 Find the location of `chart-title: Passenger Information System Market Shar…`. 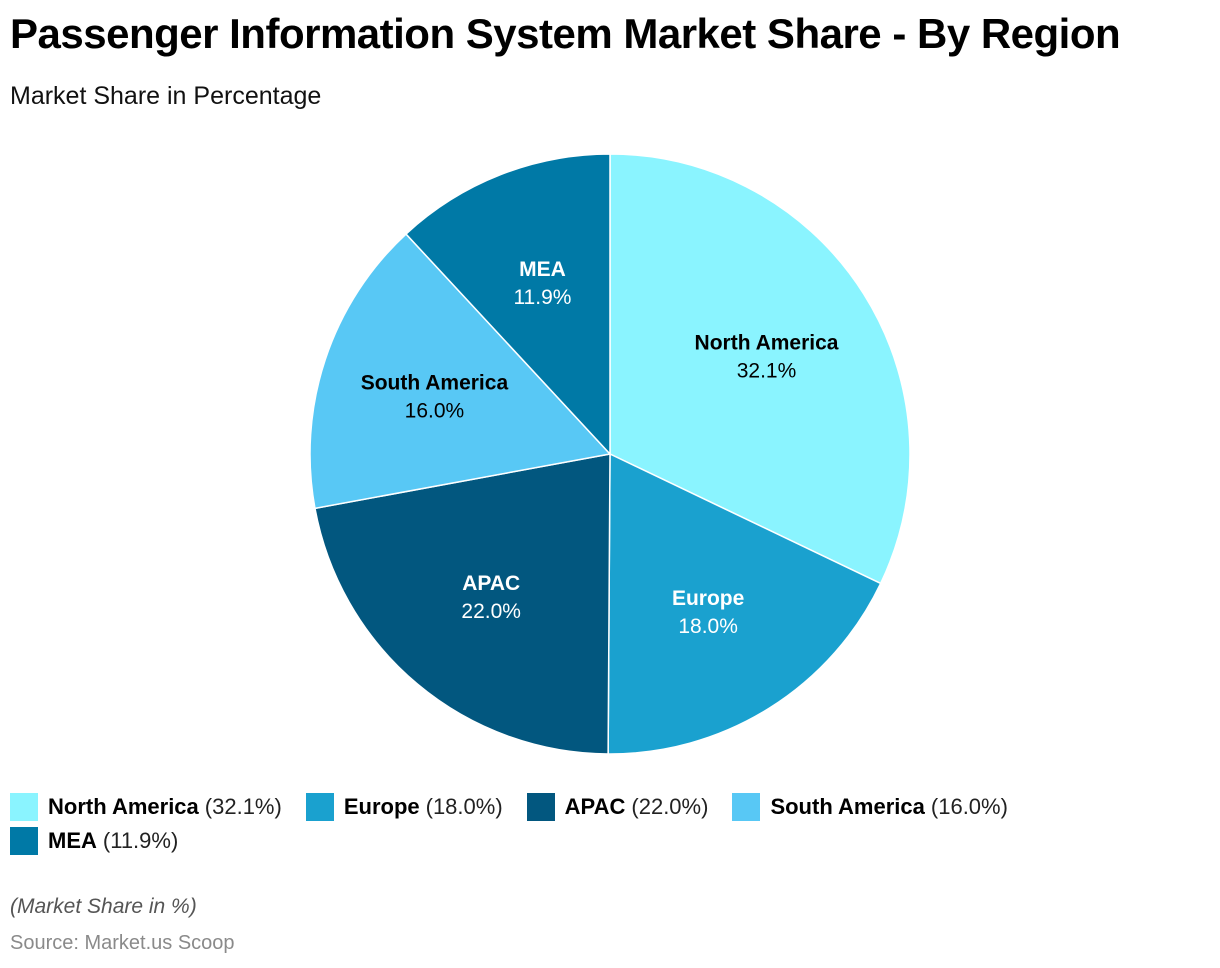

chart-title: Passenger Information System Market Shar… is located at coordinates (565, 33).